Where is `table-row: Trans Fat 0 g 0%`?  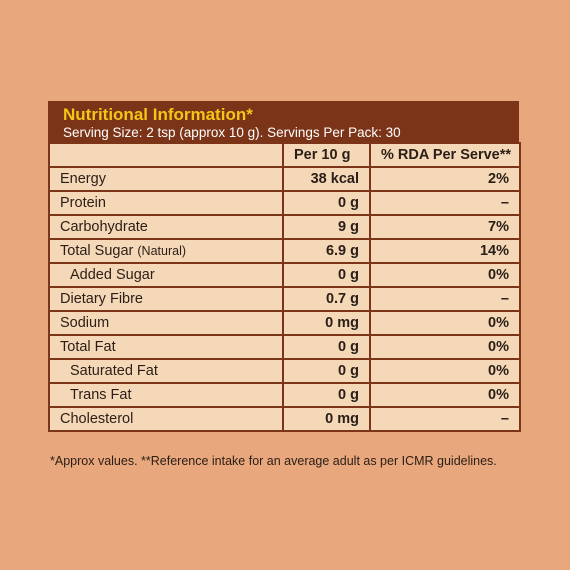
table-row: Trans Fat 0 g 0% is located at coordinates (284, 395).